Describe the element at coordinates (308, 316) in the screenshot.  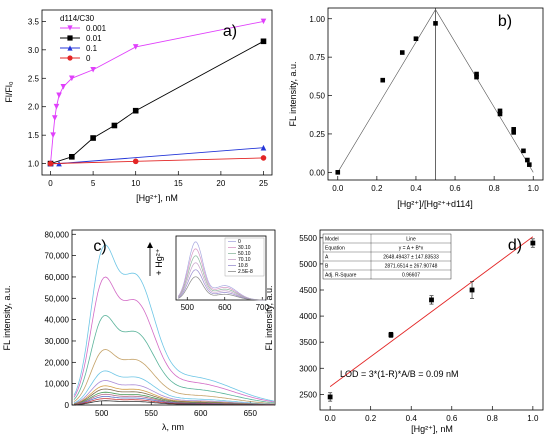
I see `y-tick-label: 4000` at that location.